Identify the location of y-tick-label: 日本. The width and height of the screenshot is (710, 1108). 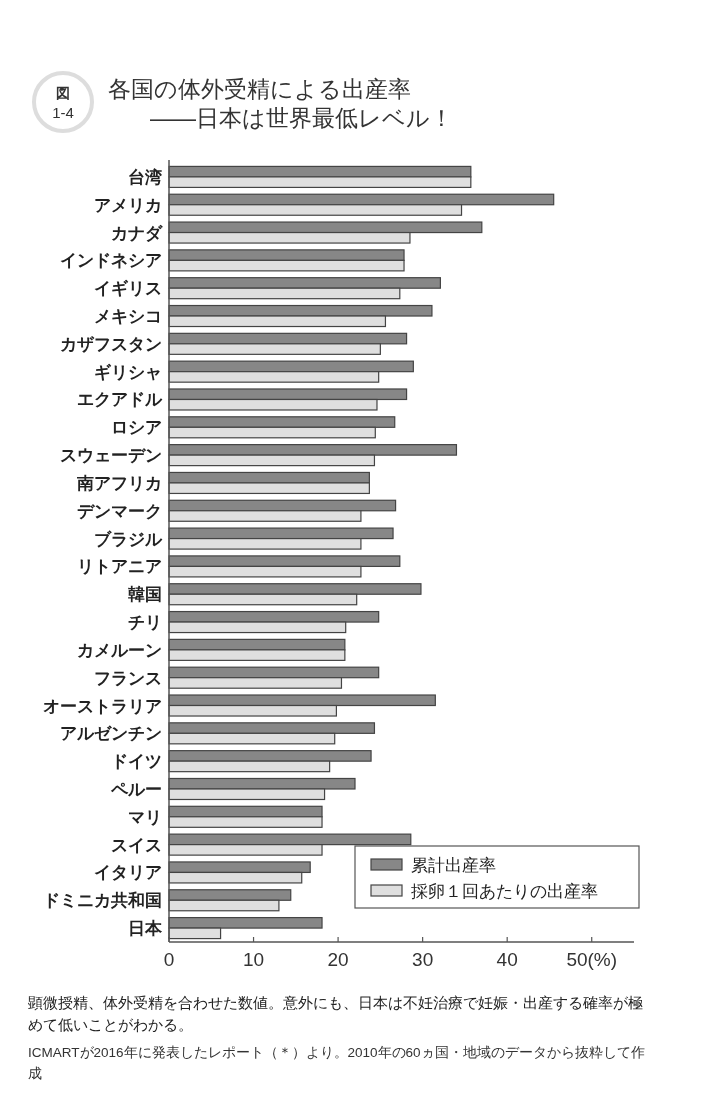
(145, 928).